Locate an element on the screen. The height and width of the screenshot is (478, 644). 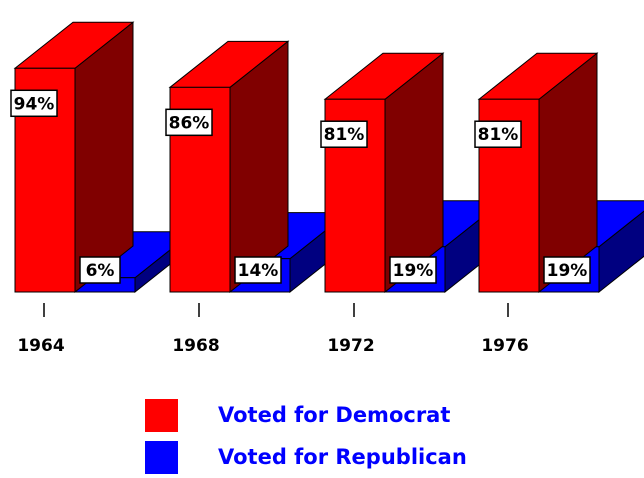
x-tick-label-1968: 1968 is located at coordinates (195, 346).